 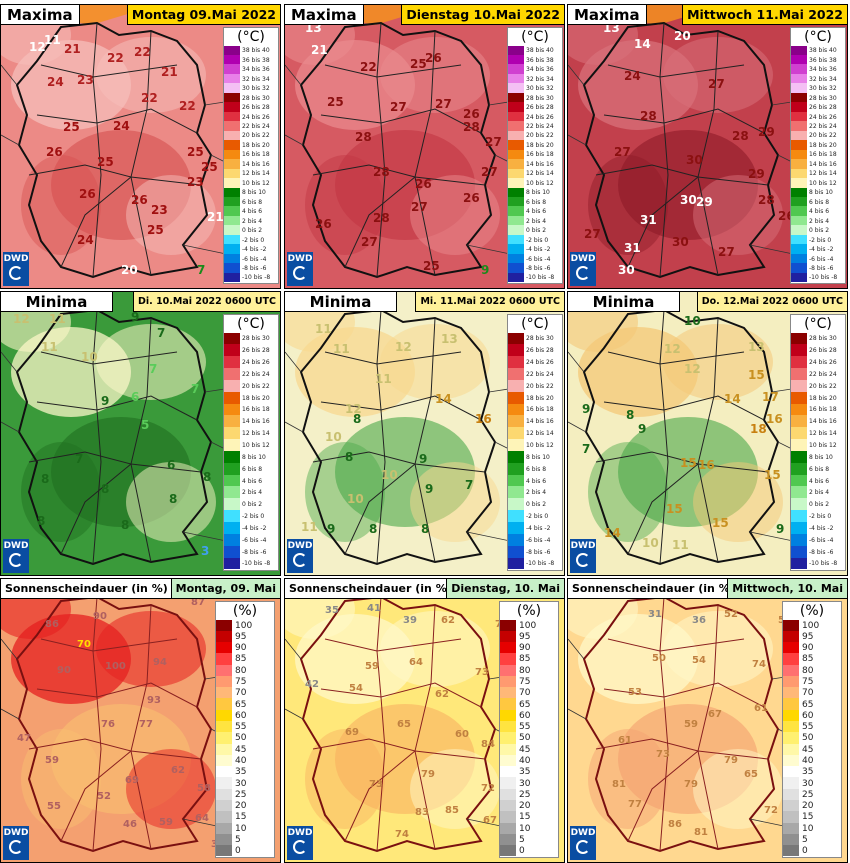 I want to click on map-value-label: 21, so click(x=319, y=50).